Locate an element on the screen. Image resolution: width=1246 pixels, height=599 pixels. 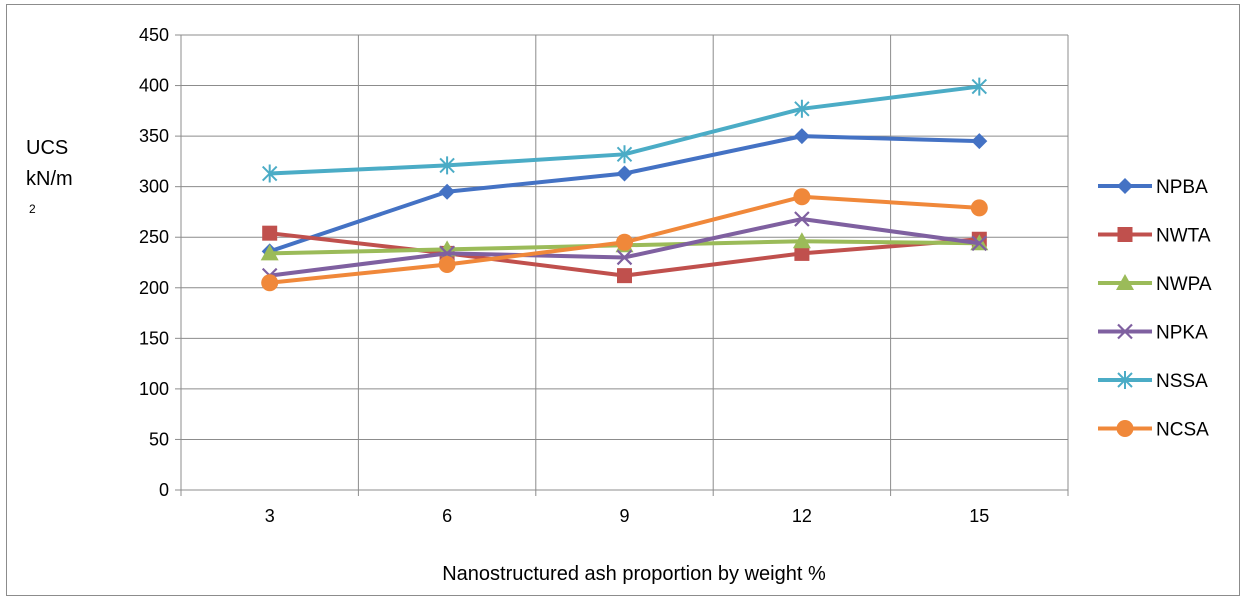
y-tick-label: 450 is located at coordinates (154, 35).